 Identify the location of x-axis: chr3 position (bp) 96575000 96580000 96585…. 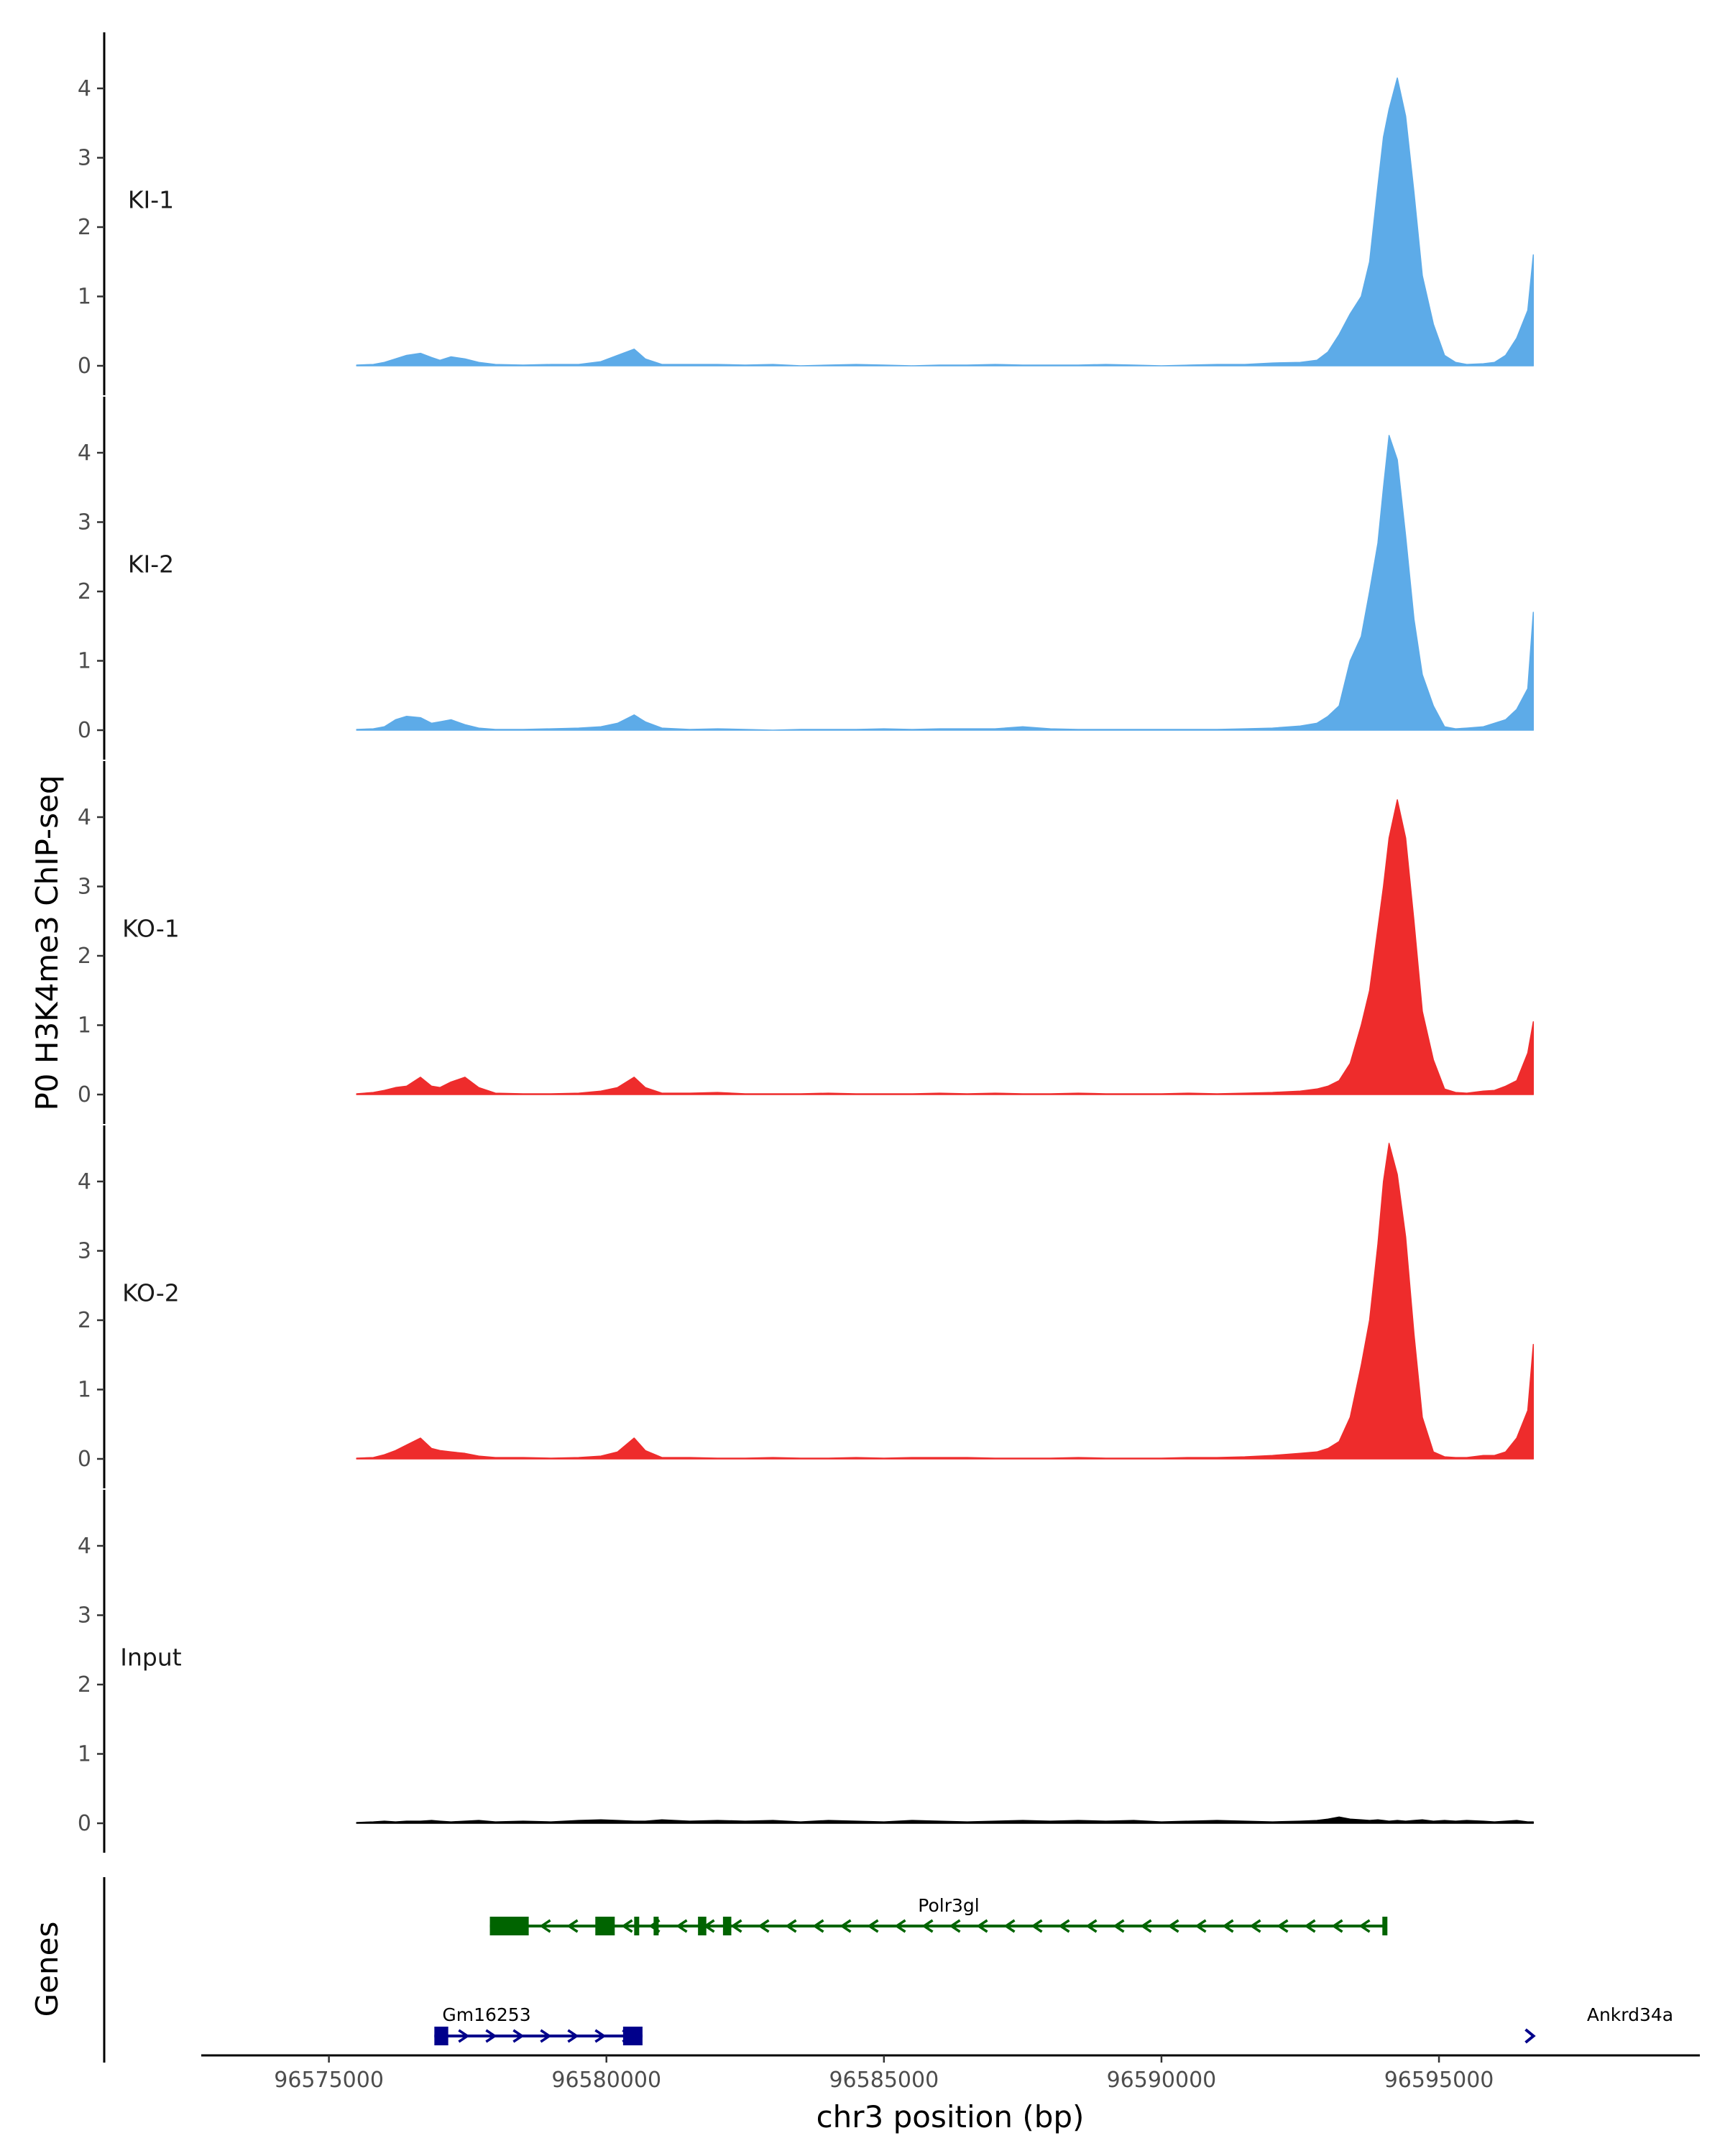
(950, 2094).